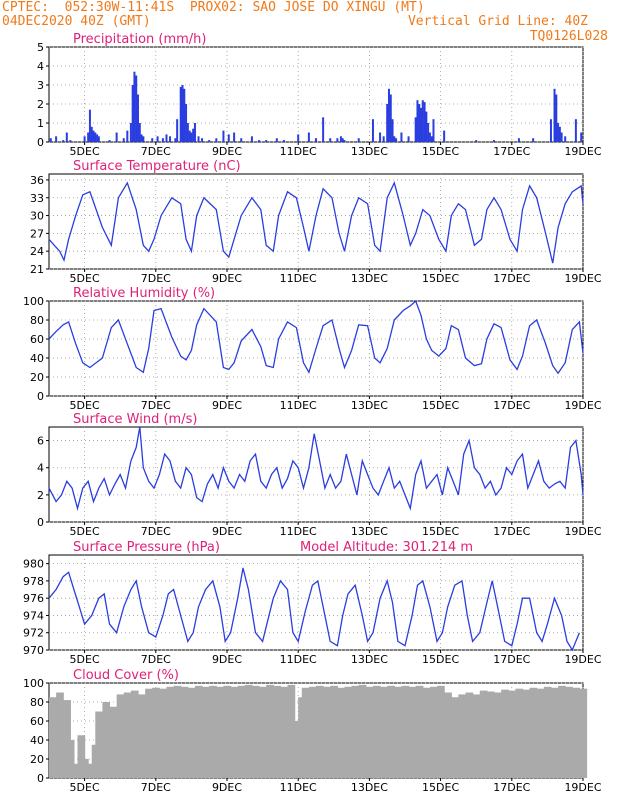 The height and width of the screenshot is (800, 618). I want to click on cloud-cover-ytick-label: 0, so click(40, 778).